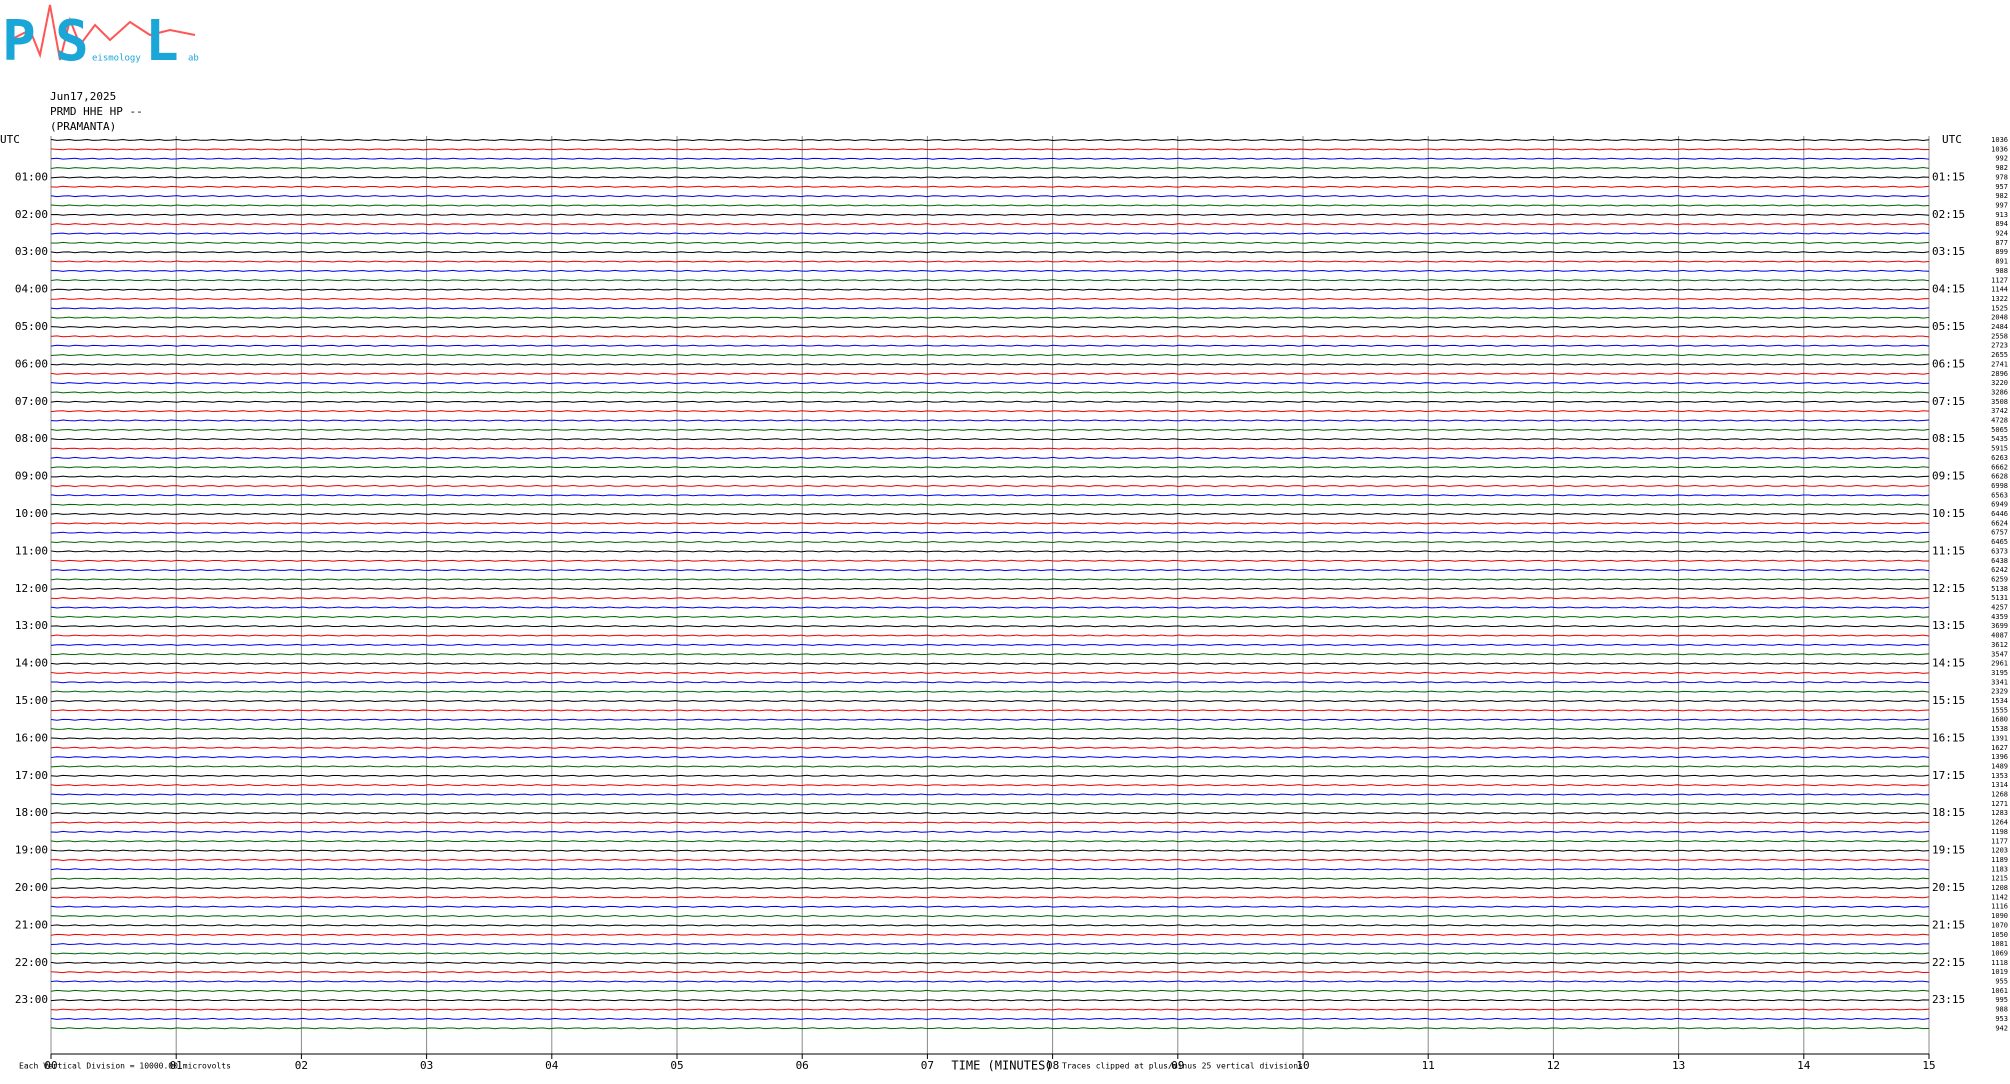 This screenshot has width=2010, height=1084. I want to click on x-tick-label: 03, so click(426, 1065).